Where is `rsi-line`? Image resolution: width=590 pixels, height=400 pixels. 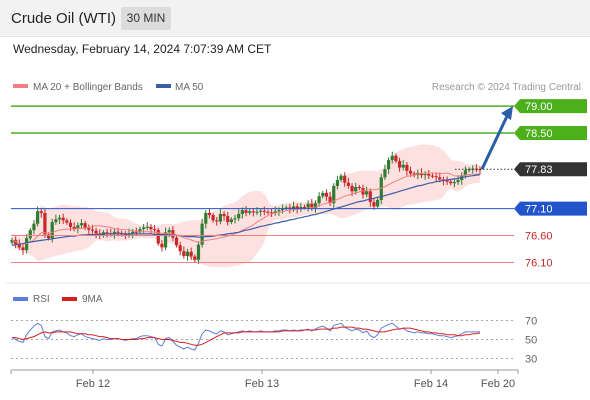 rsi-line is located at coordinates (245, 336).